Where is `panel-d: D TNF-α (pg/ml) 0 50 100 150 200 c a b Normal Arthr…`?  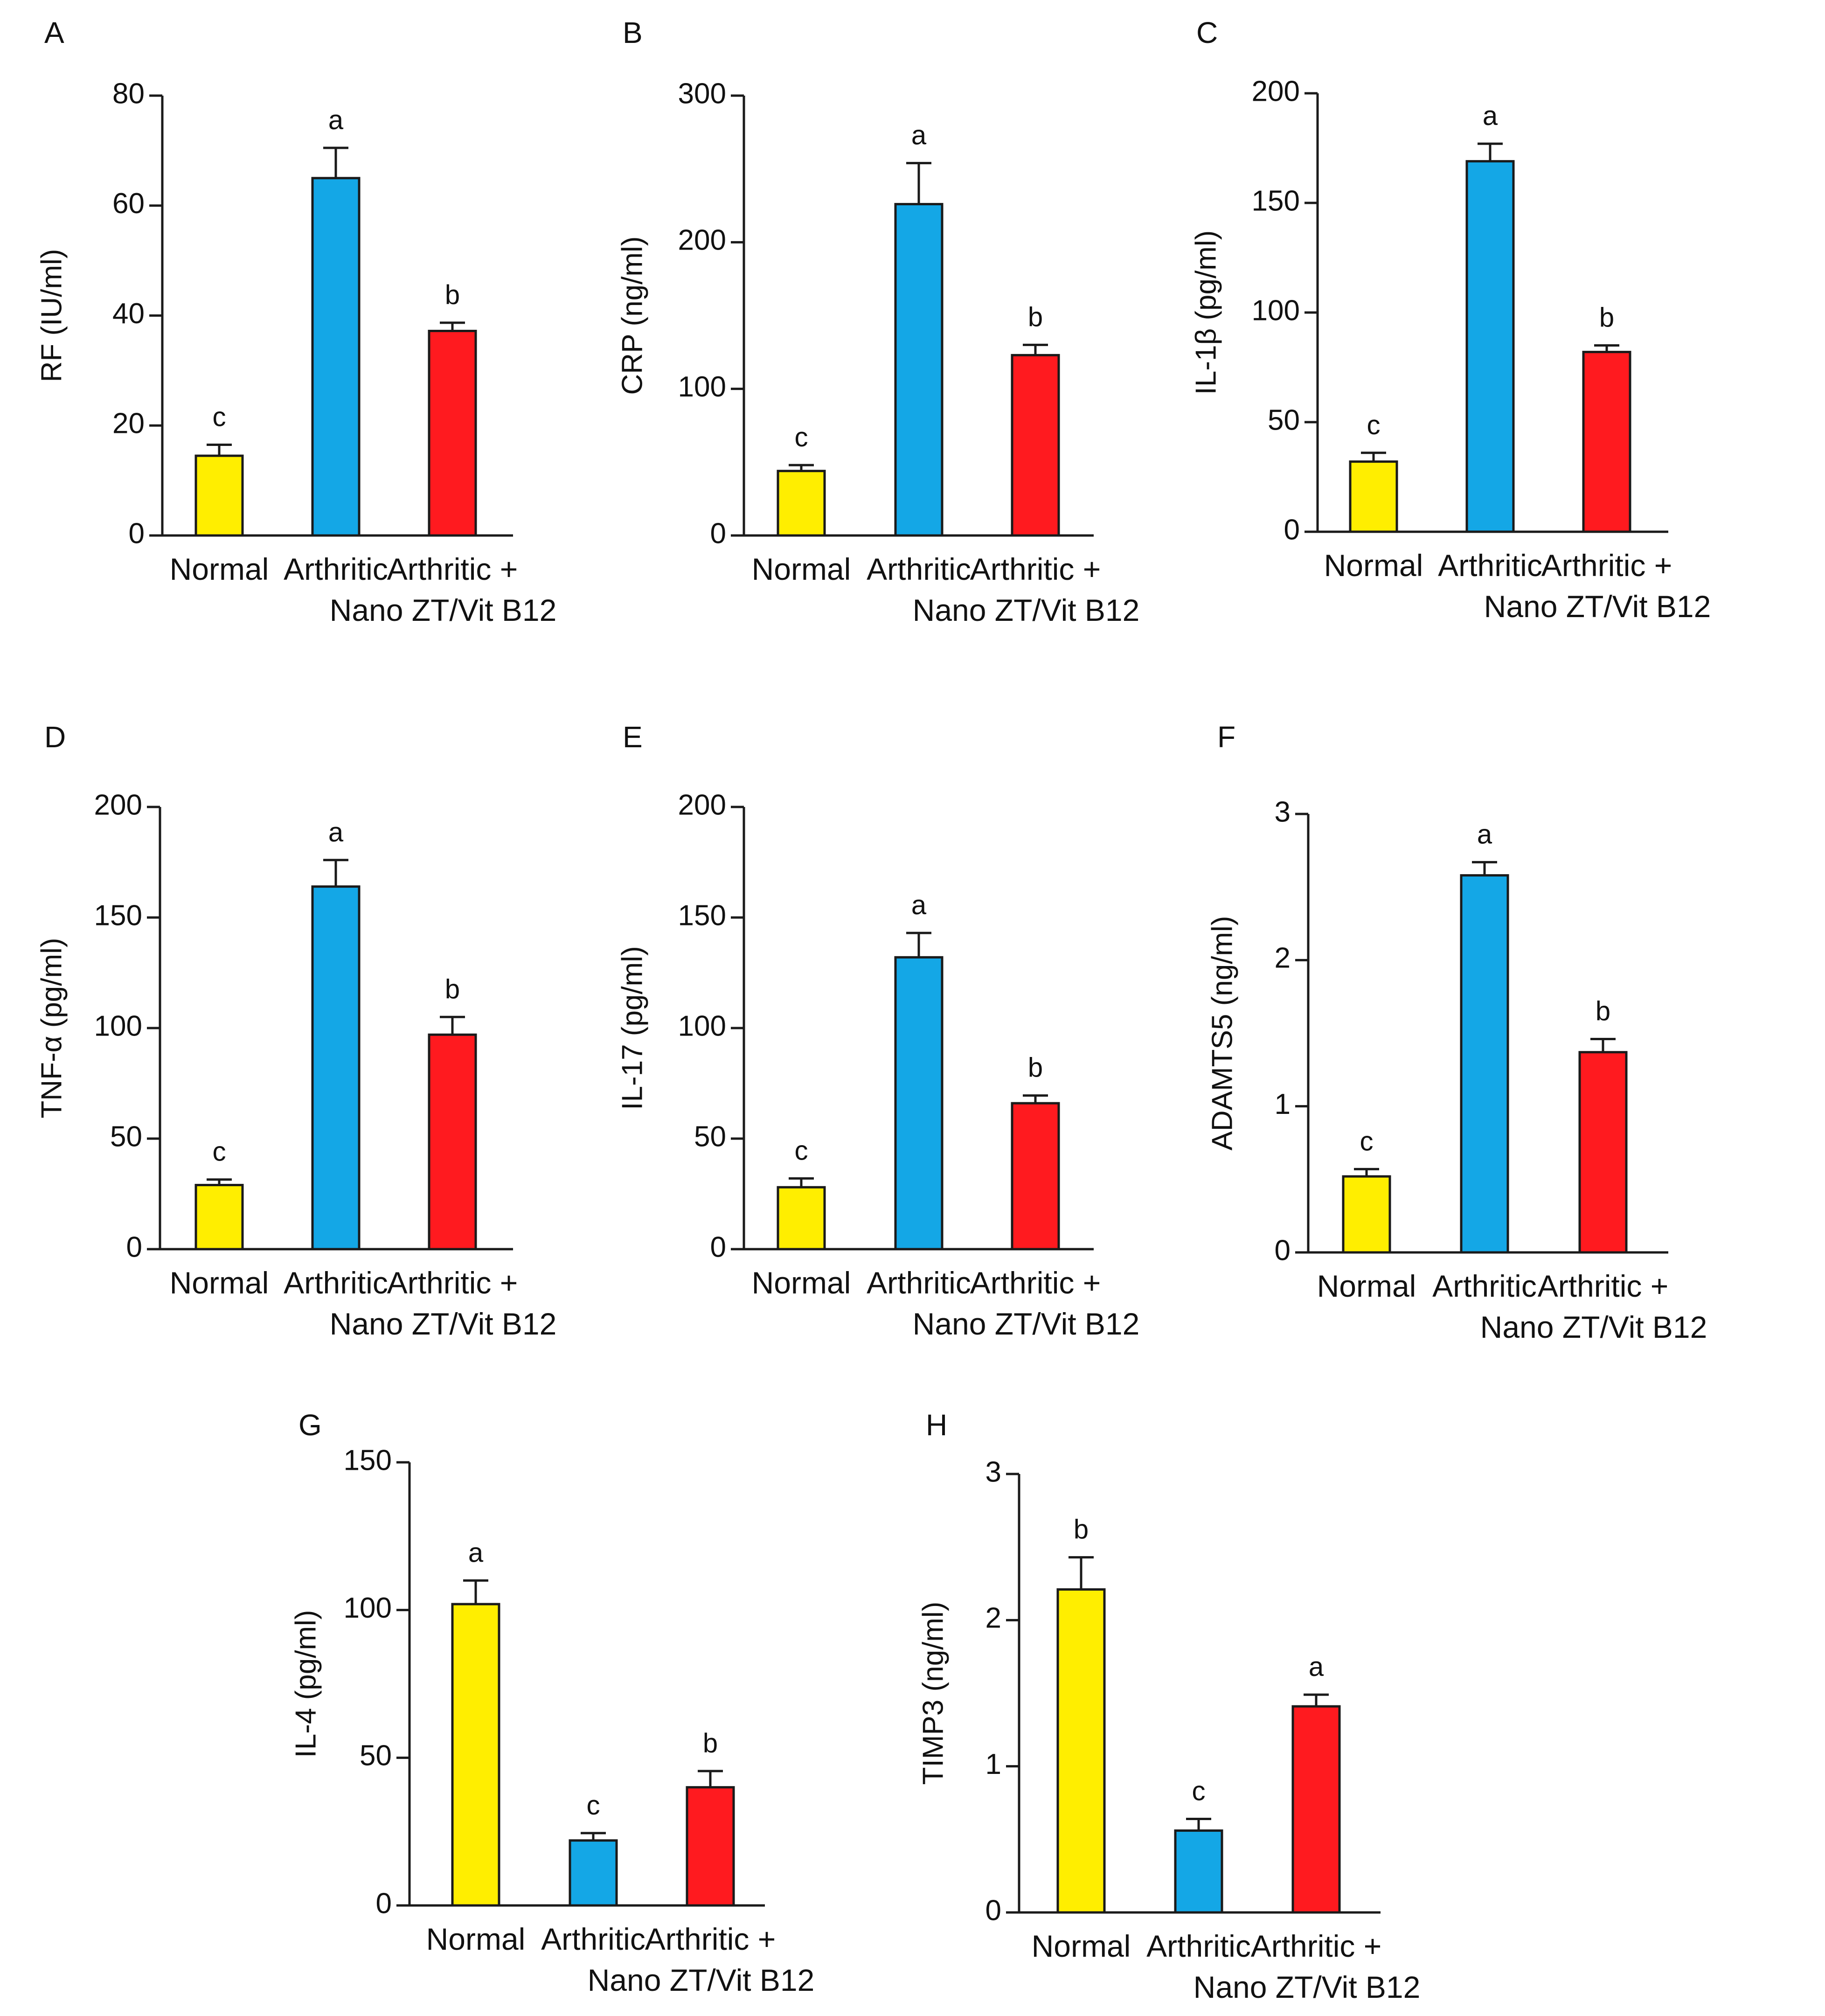
panel-d: D TNF-α (pg/ml) 0 50 100 150 200 c a b Normal Arthr… is located at coordinates (295, 1031).